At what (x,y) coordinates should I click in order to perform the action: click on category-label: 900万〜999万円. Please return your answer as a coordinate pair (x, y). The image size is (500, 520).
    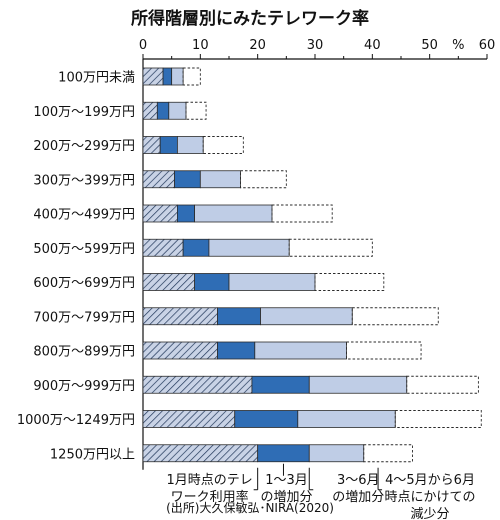
    Looking at the image, I should click on (84, 386).